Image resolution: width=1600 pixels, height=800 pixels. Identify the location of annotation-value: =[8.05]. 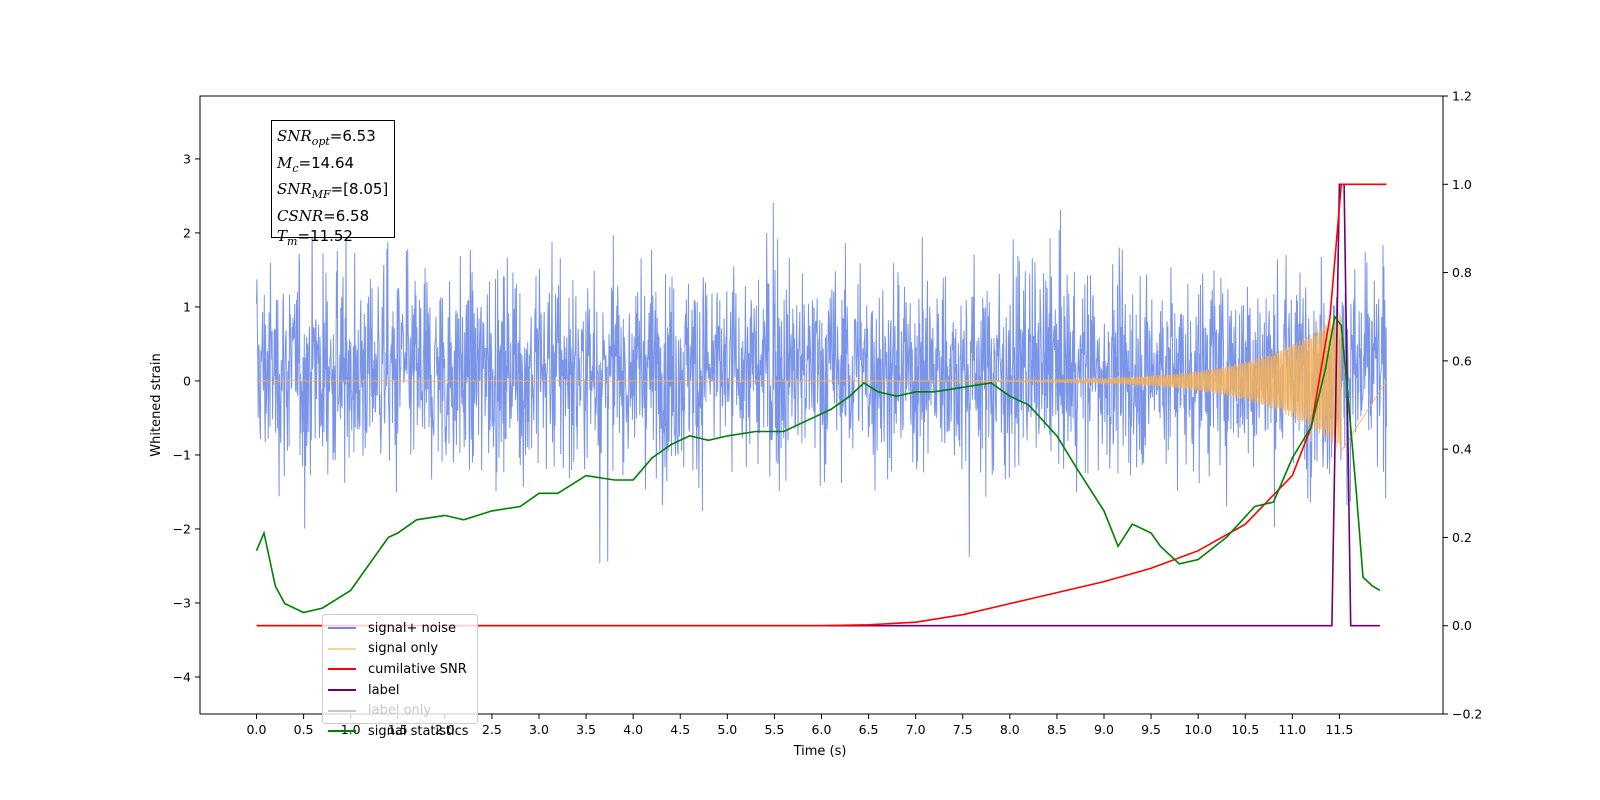
(359, 189).